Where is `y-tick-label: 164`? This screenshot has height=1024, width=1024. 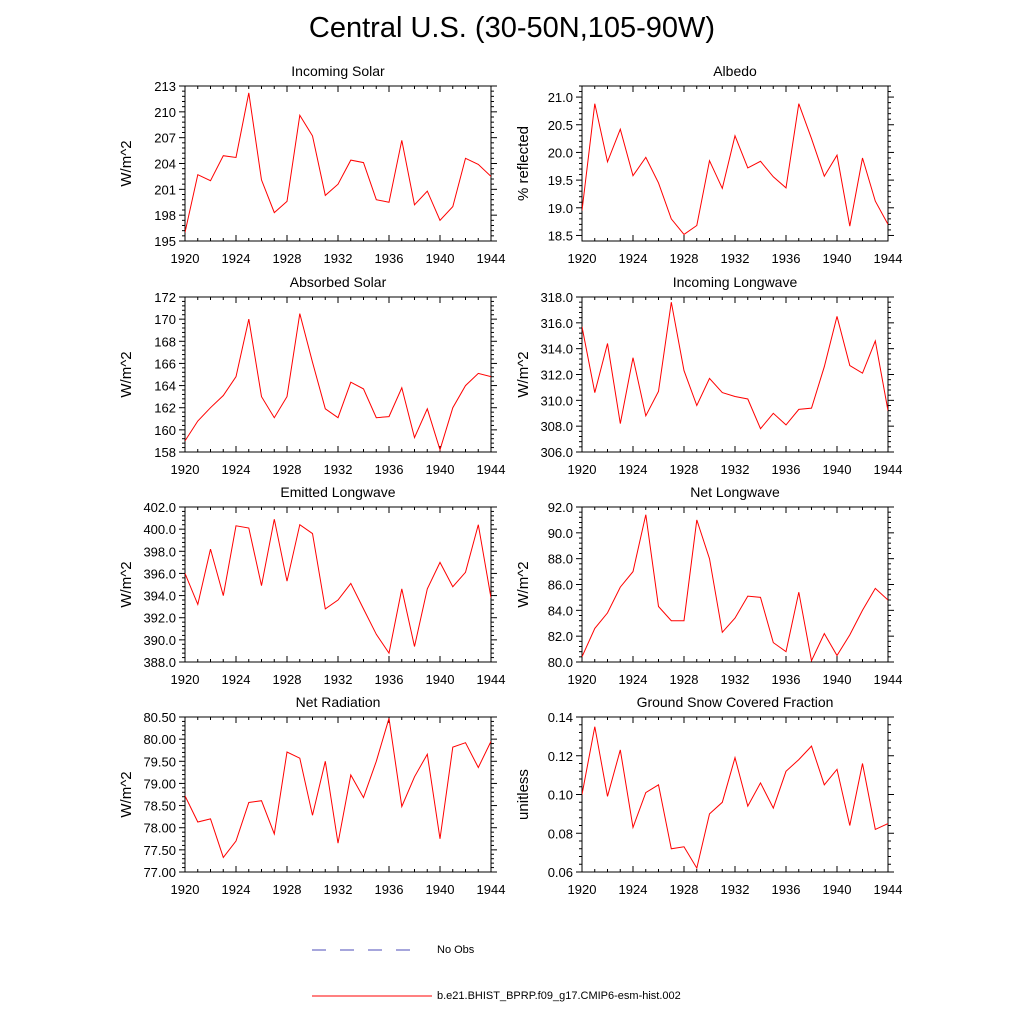
y-tick-label: 164 is located at coordinates (165, 386).